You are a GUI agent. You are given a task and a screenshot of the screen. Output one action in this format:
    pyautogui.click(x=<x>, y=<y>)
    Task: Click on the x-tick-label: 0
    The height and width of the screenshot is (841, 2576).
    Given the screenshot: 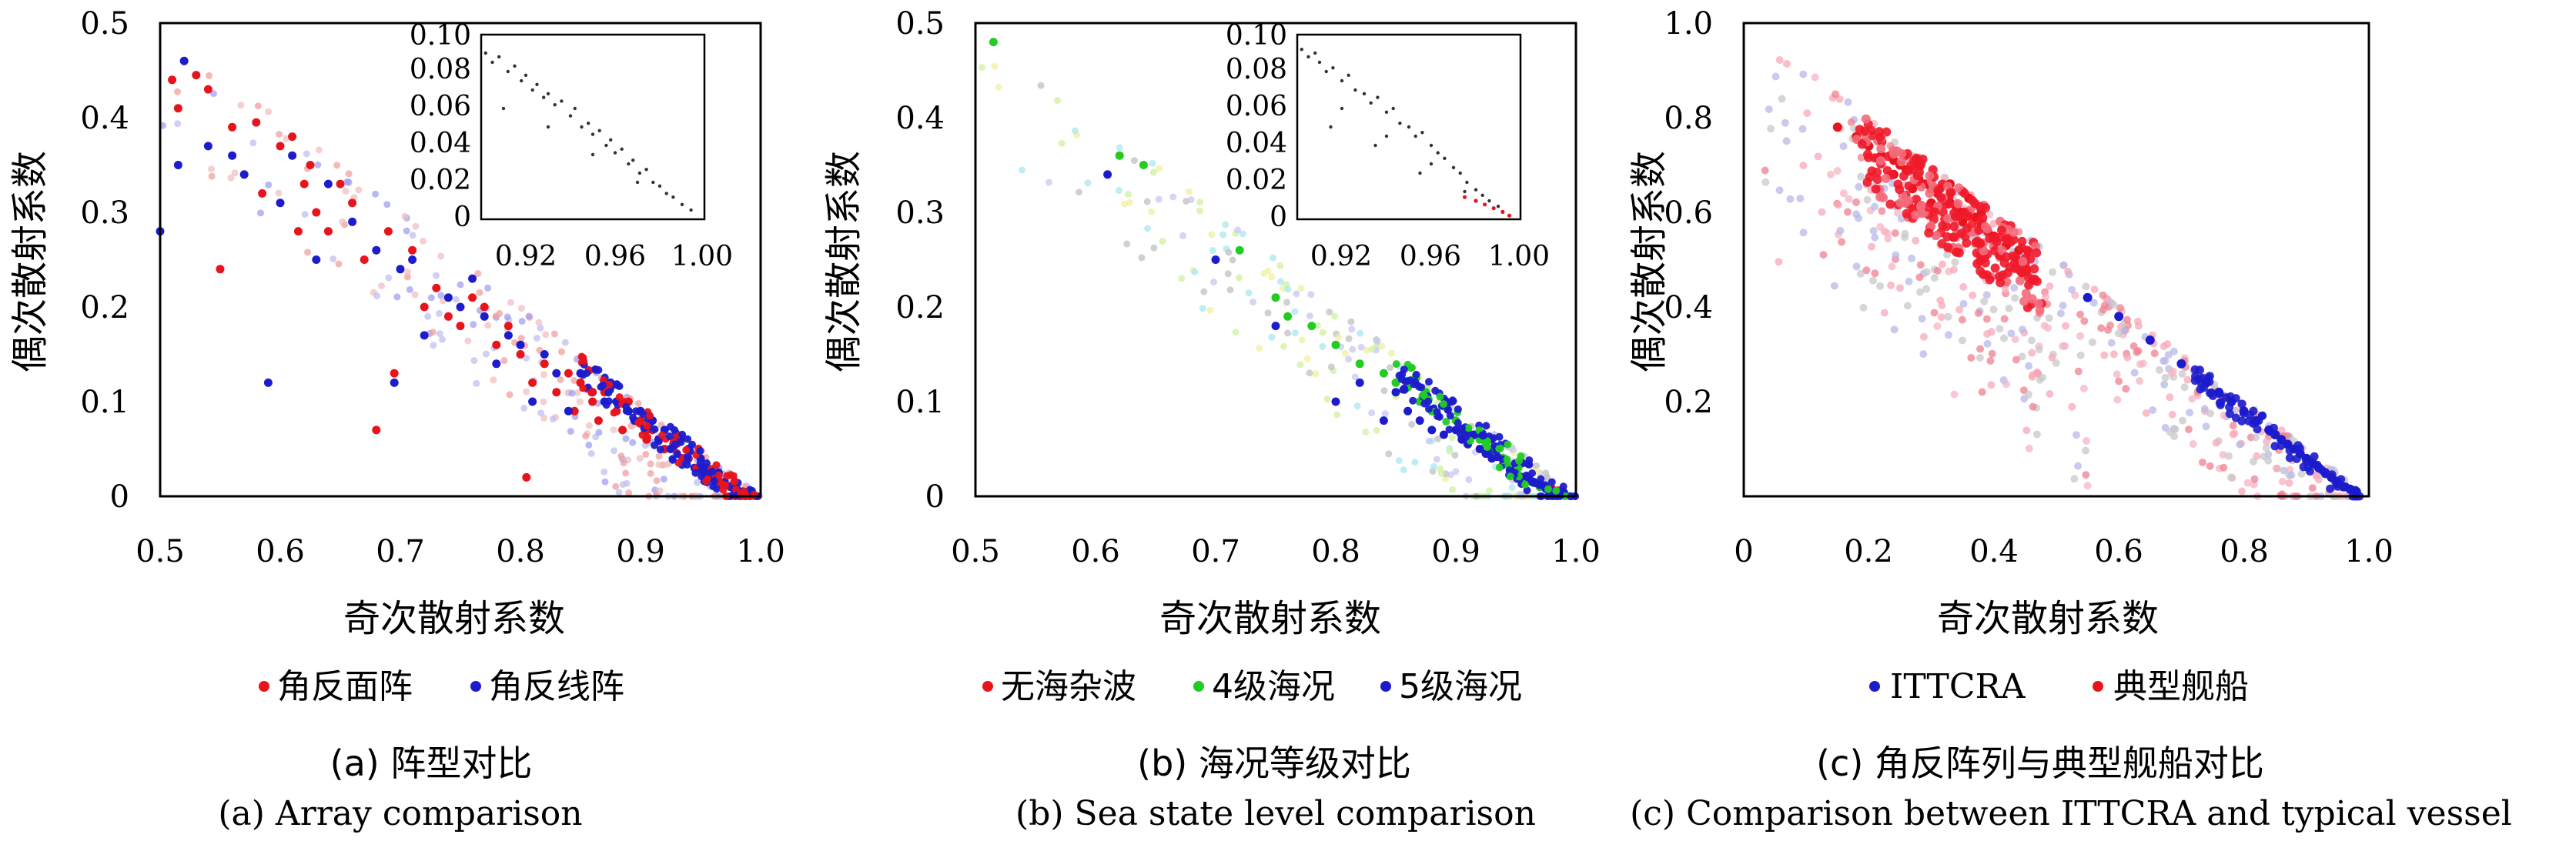 What is the action you would take?
    pyautogui.click(x=1744, y=552)
    